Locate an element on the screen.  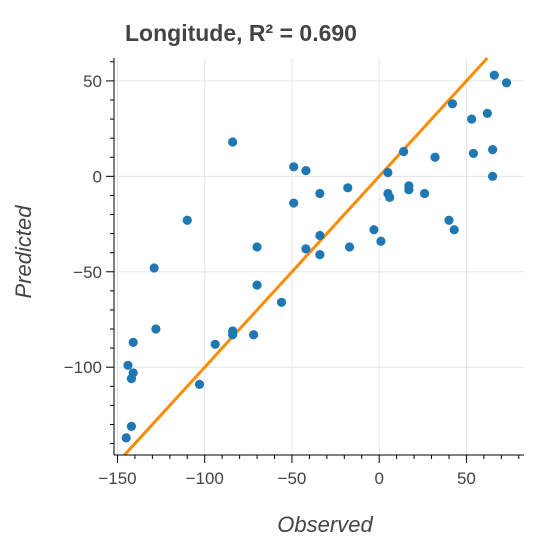
y-tick-label: 50 is located at coordinates (92, 81).